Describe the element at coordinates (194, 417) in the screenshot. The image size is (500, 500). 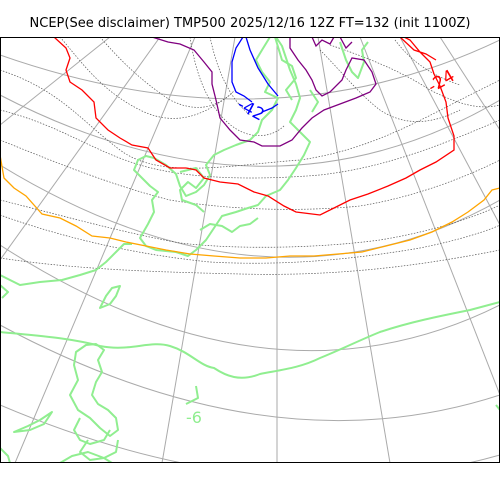
I see `contour-label-minus6: -6` at that location.